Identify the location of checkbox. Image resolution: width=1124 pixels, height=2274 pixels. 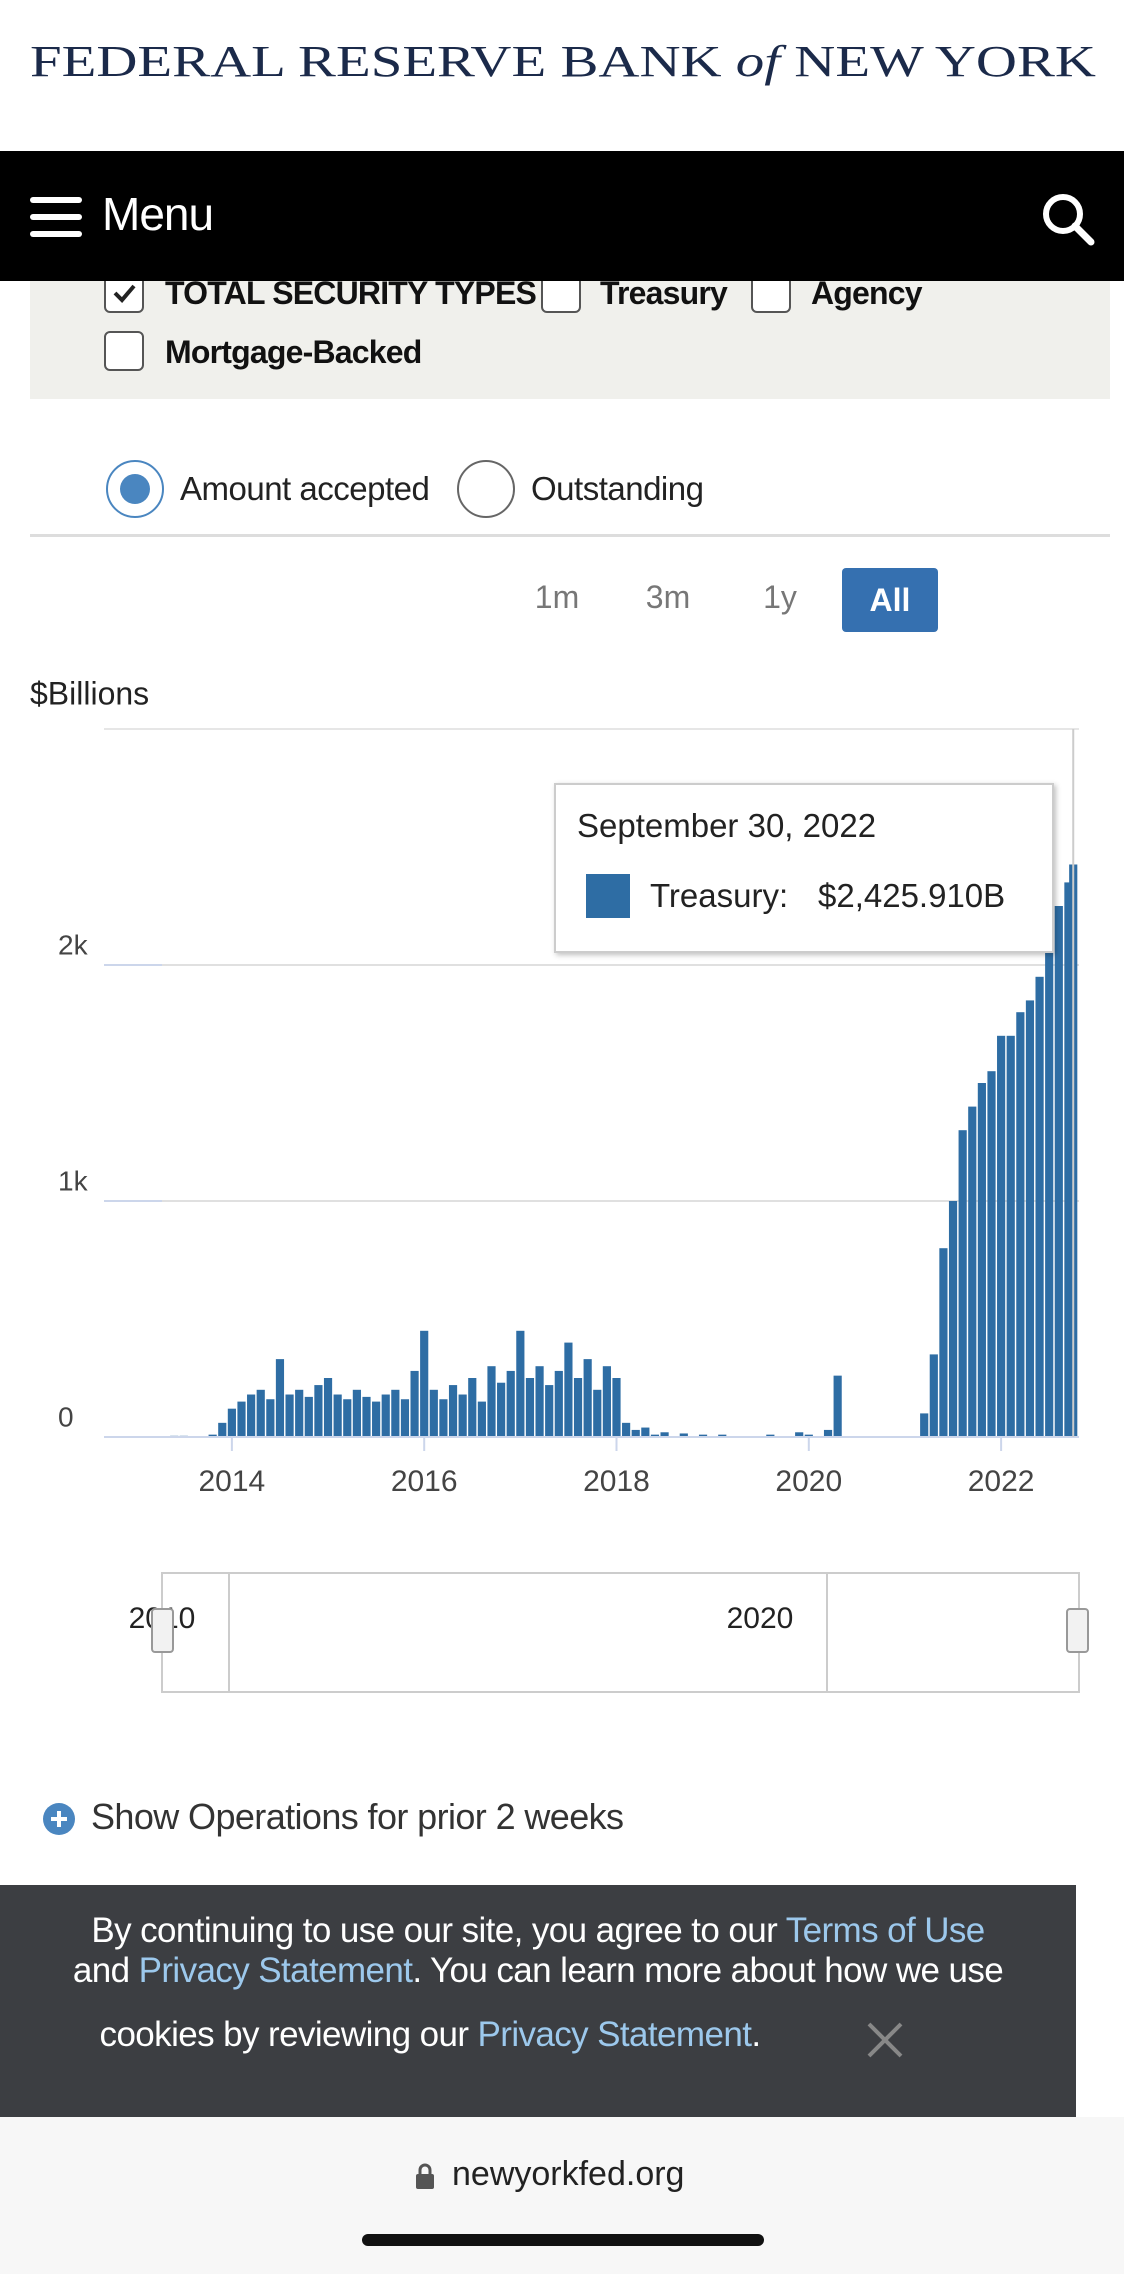
(124, 351).